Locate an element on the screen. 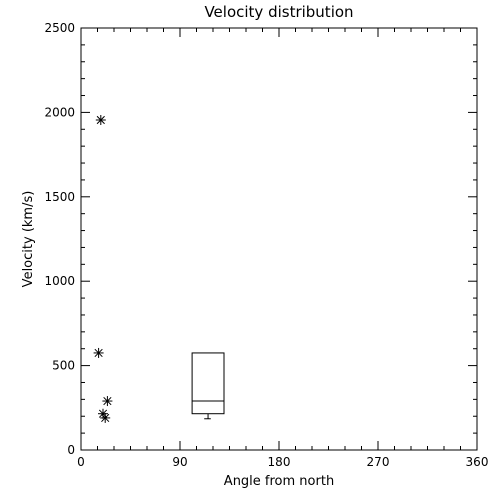 The height and width of the screenshot is (500, 500). y-tick-label: 500 is located at coordinates (63, 366).